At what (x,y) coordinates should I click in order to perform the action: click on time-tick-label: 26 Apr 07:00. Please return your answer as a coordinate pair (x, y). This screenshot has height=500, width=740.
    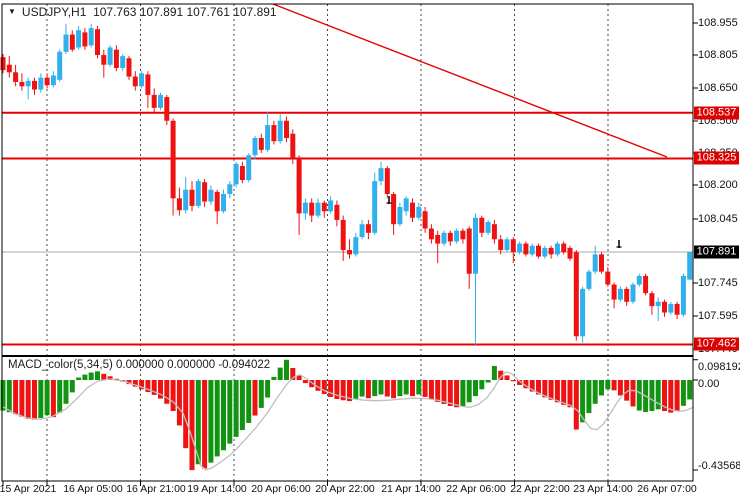
    Looking at the image, I should click on (667, 489).